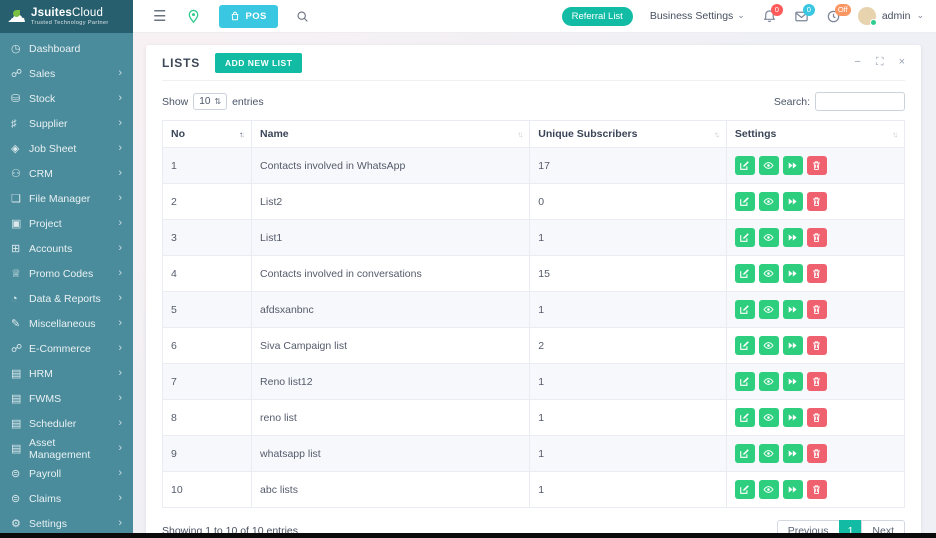 The height and width of the screenshot is (538, 936). I want to click on sidebar-item-miscellaneous: ✎ Miscellaneous ›, so click(66, 323).